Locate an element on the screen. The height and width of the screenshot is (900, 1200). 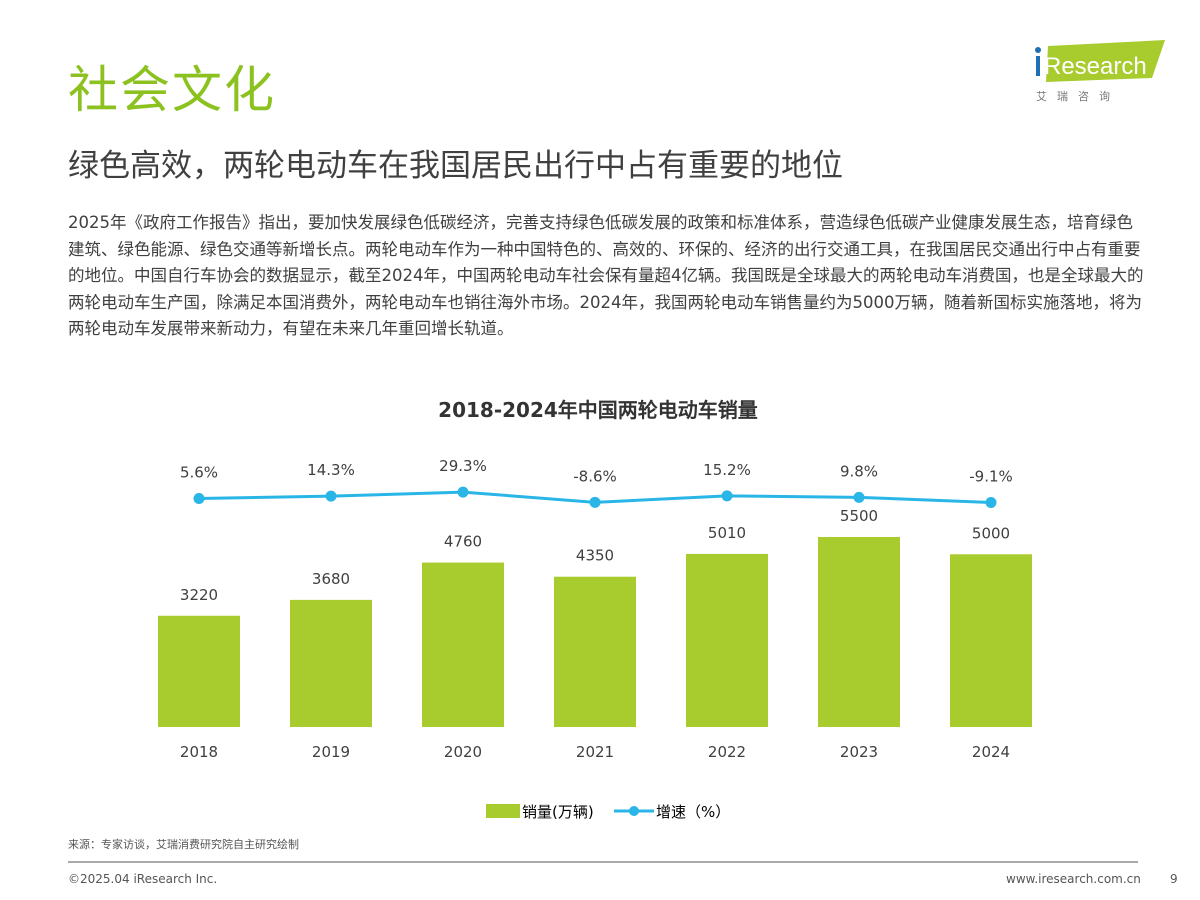
bar-label-2023: 5500 is located at coordinates (859, 516).